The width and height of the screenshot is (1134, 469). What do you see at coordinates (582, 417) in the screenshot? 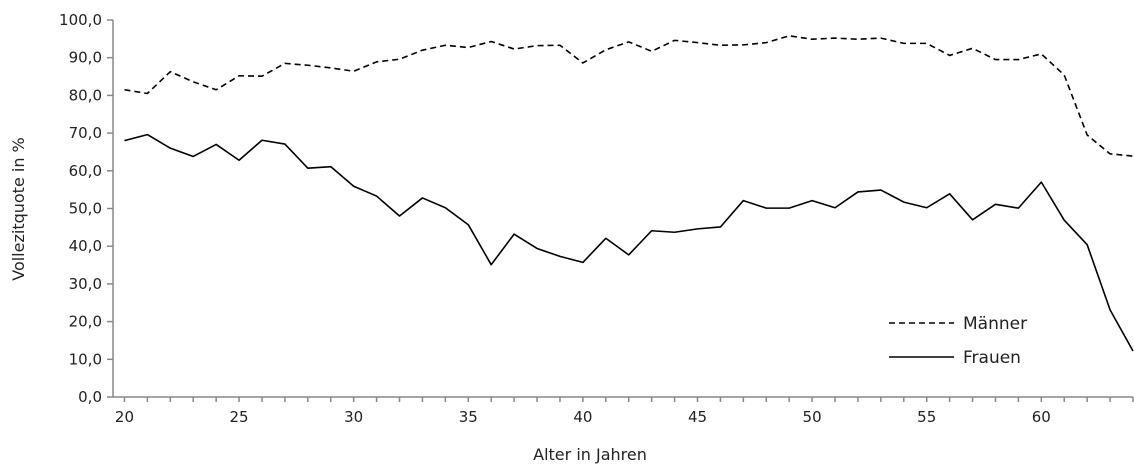
I see `x-tick-label: 40` at bounding box center [582, 417].